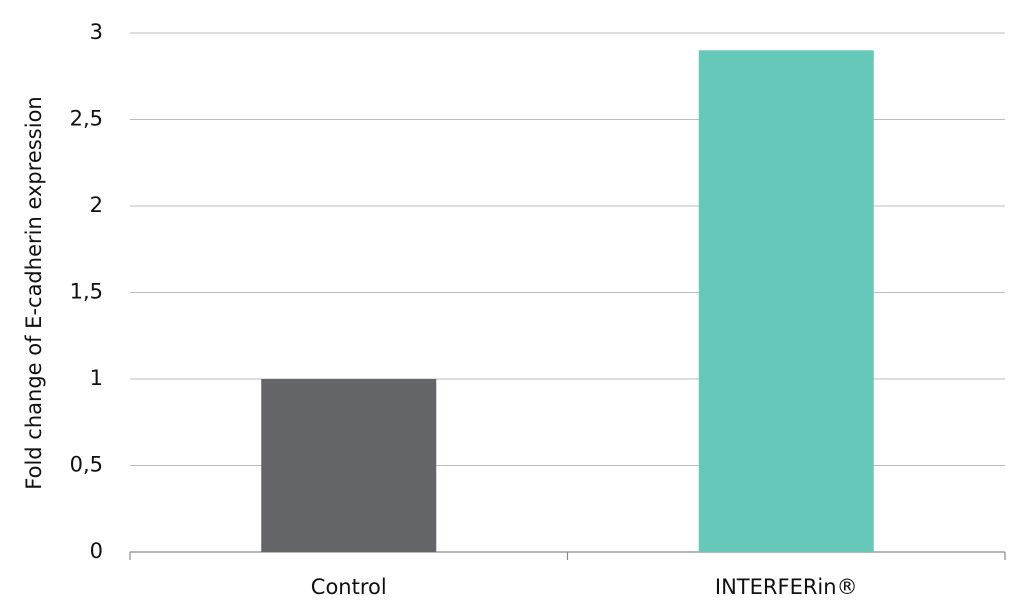 Image resolution: width=1024 pixels, height=611 pixels. What do you see at coordinates (96, 205) in the screenshot?
I see `y-tick-label: 2` at bounding box center [96, 205].